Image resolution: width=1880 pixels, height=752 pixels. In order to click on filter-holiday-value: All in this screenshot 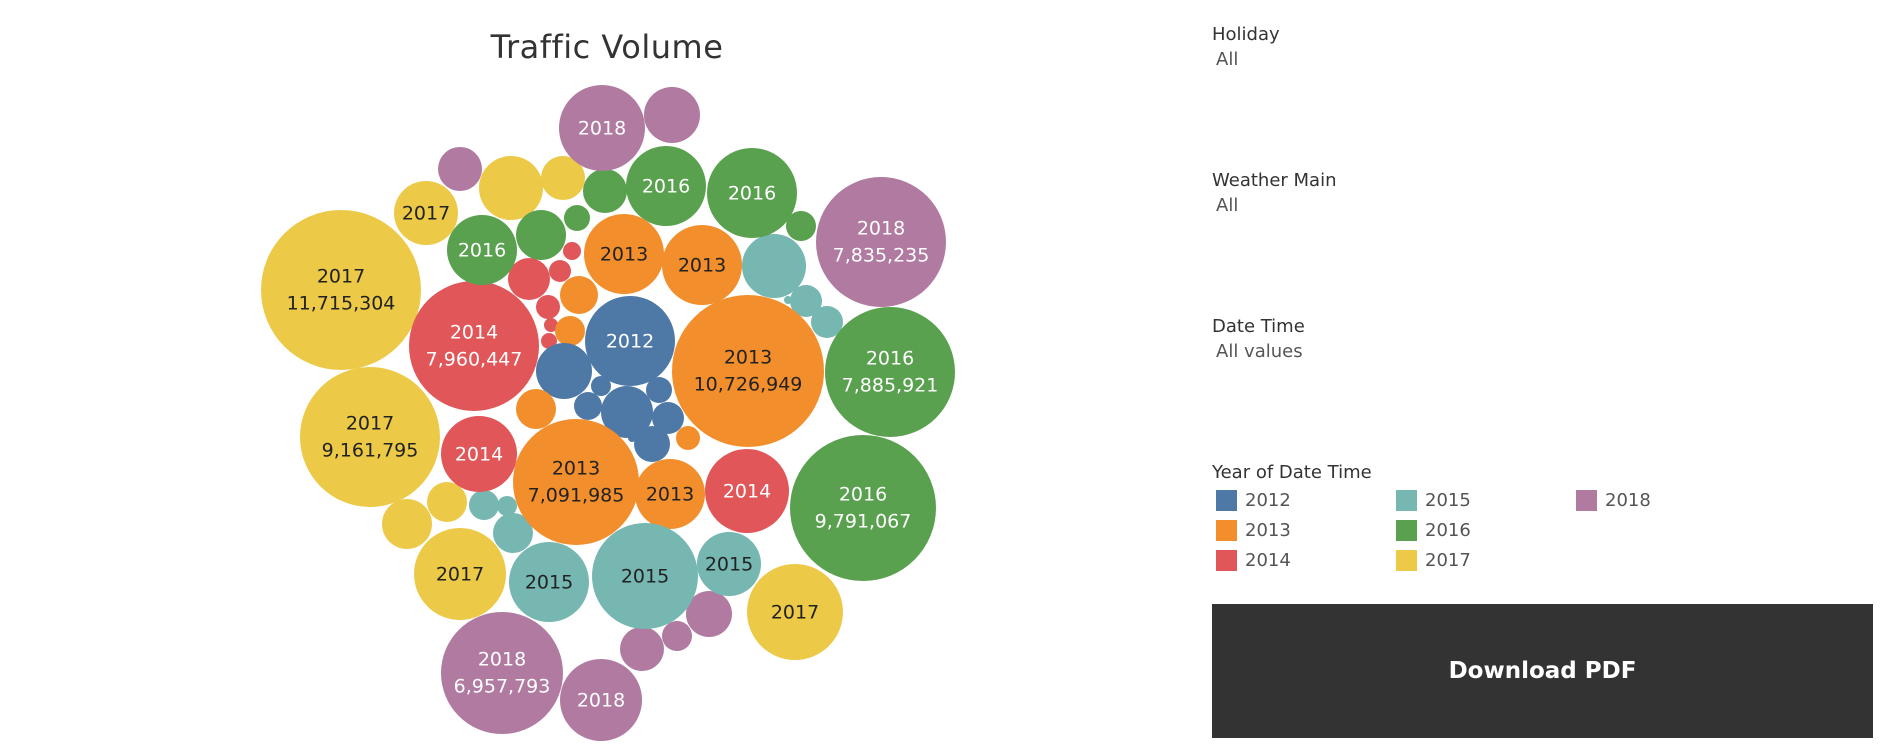, I will do `click(1227, 59)`.